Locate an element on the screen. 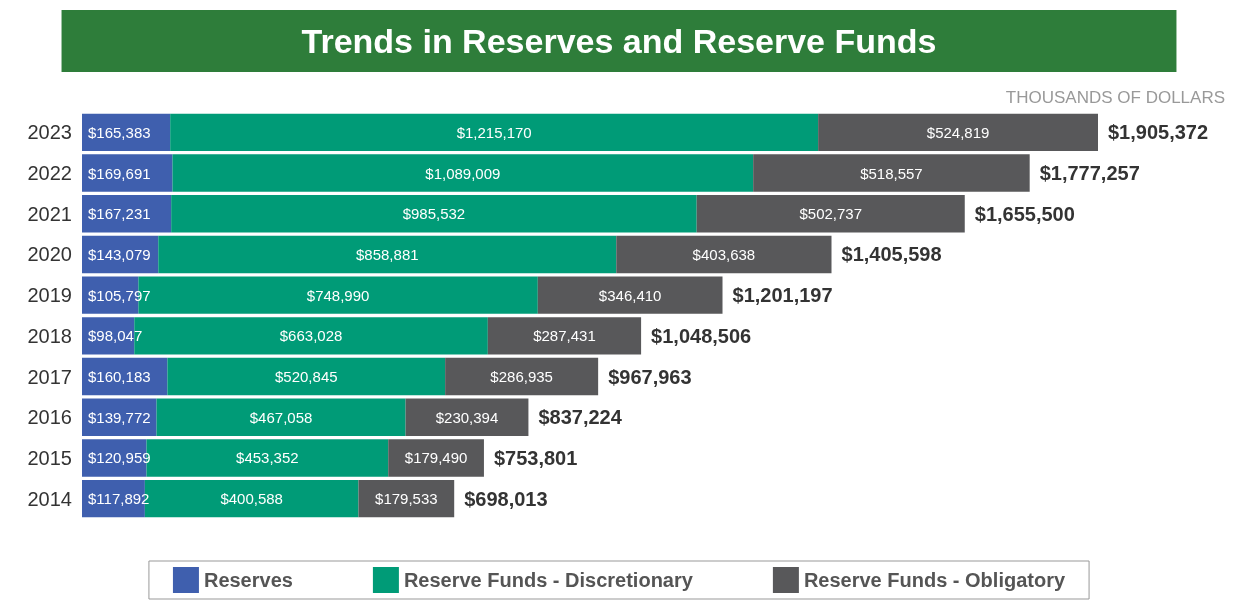 The image size is (1238, 601). data-label: $985,532 is located at coordinates (434, 214).